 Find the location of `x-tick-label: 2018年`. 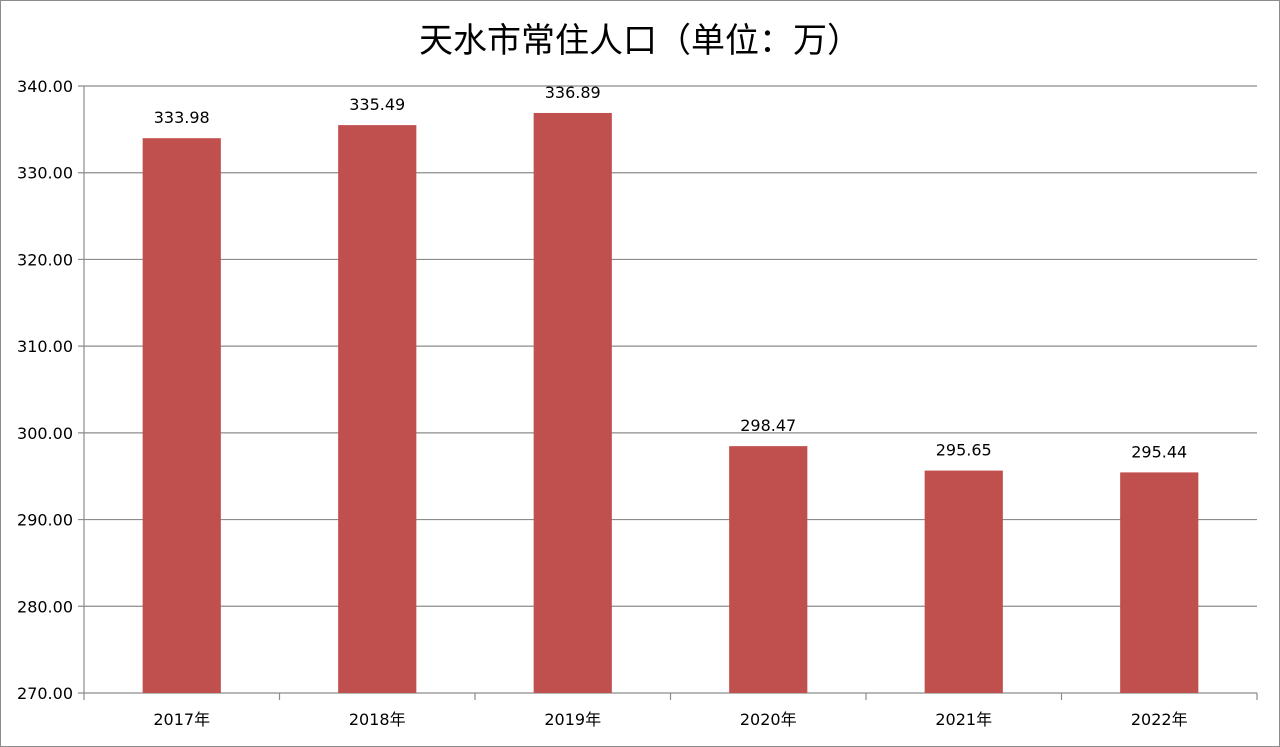

x-tick-label: 2018年 is located at coordinates (377, 719).